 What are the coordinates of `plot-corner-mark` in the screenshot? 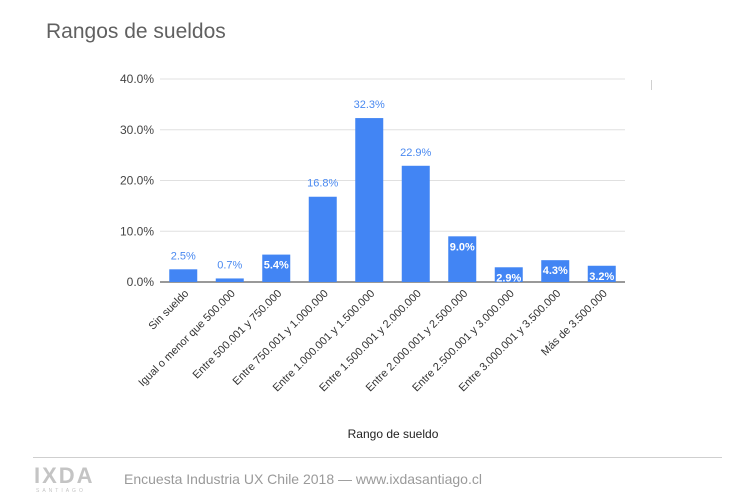 It's located at (651, 85).